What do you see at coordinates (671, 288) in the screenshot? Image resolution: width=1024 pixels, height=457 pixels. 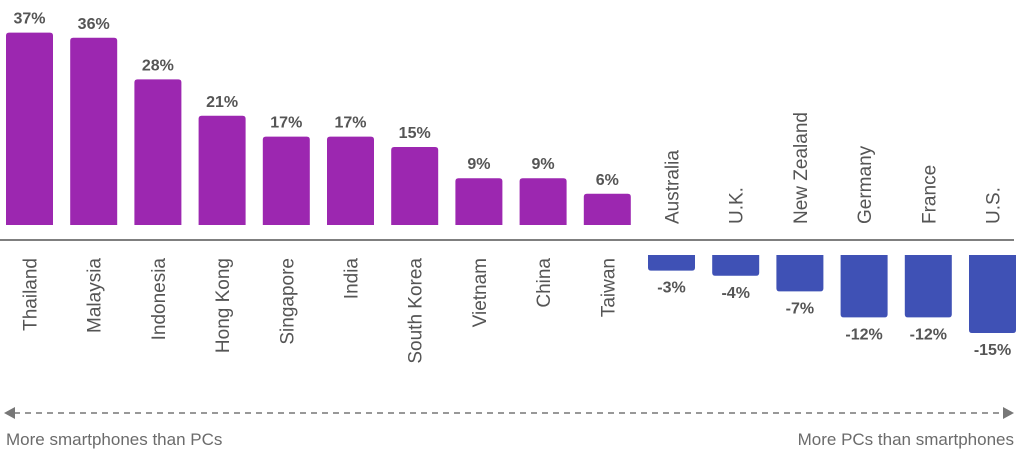 I see `value-label-australia: -3%` at bounding box center [671, 288].